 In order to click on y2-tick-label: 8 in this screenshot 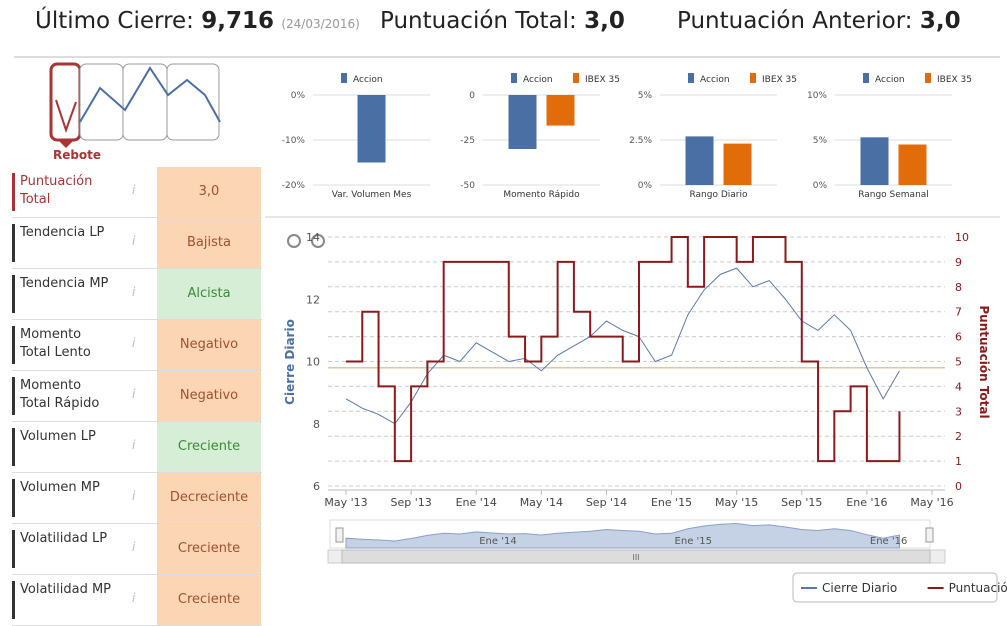, I will do `click(958, 287)`.